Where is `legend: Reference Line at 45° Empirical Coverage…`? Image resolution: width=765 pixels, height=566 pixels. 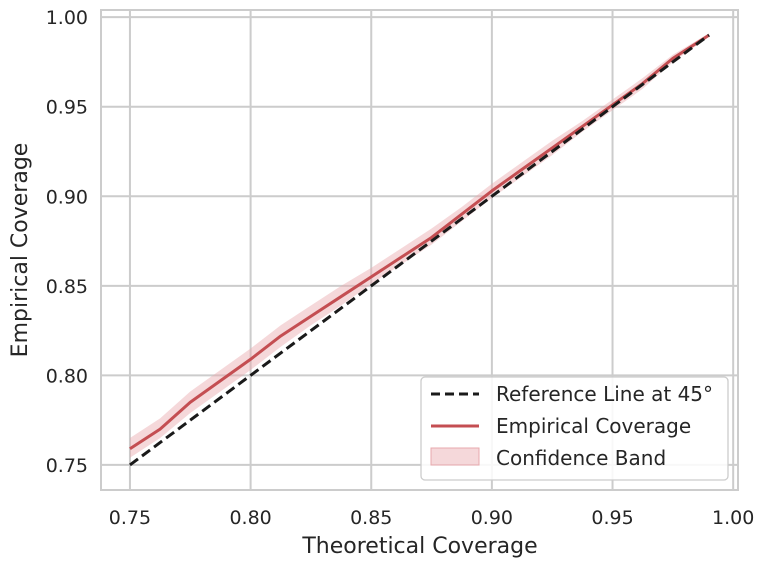
legend: Reference Line at 45° Empirical Coverage… is located at coordinates (574, 428).